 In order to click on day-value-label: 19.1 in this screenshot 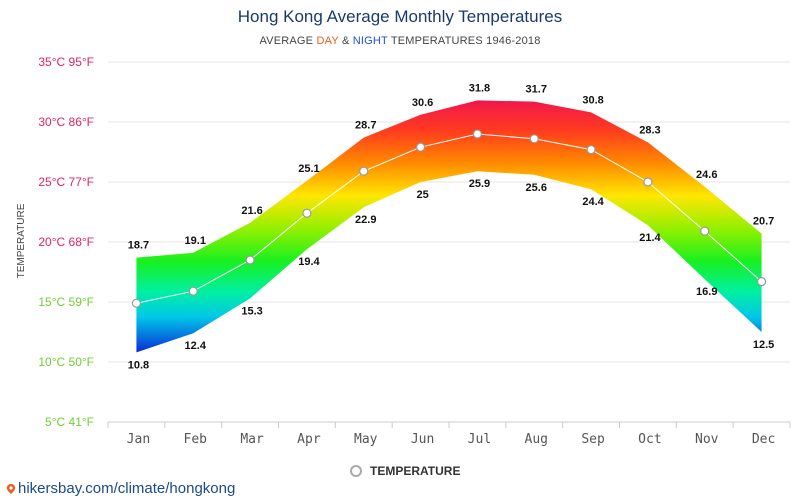, I will do `click(195, 241)`.